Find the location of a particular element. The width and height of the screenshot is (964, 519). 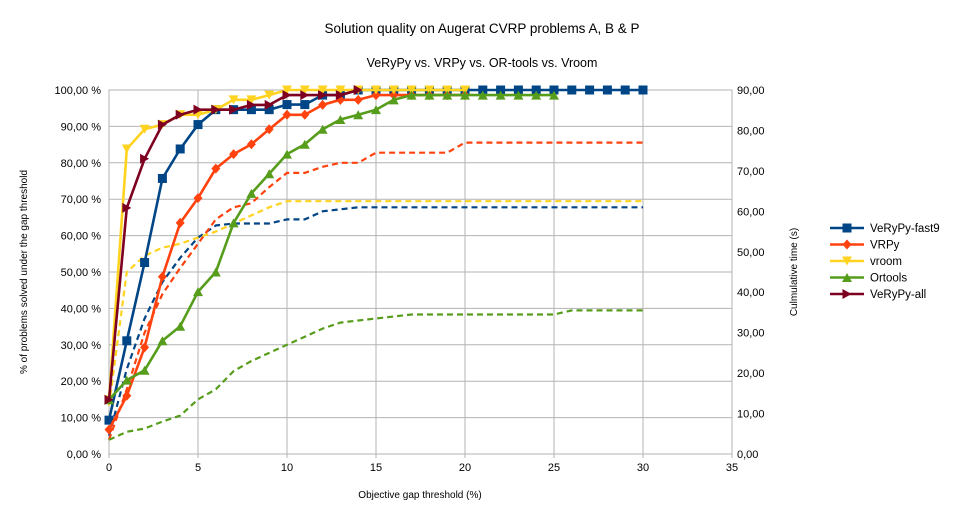

x-tick-label: 35 is located at coordinates (732, 468).